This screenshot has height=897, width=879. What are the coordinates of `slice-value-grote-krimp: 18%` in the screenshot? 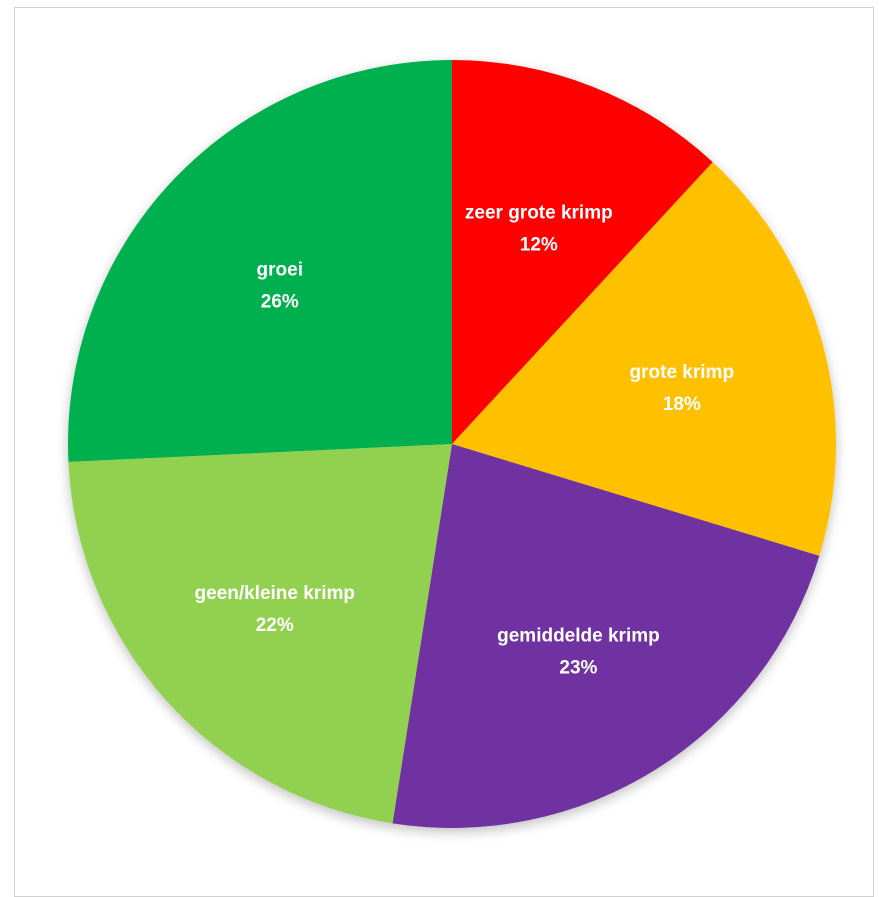 It's located at (682, 404).